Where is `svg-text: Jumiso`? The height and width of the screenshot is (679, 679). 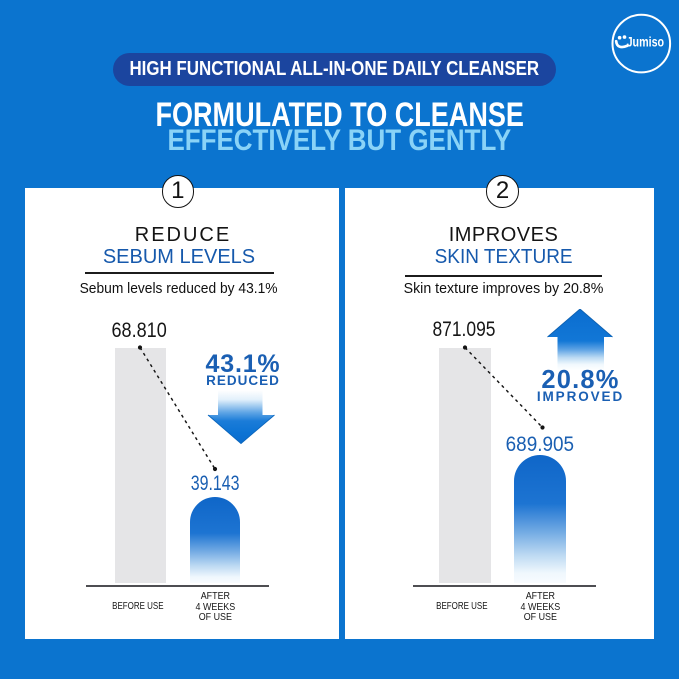 svg-text: Jumiso is located at coordinates (646, 41).